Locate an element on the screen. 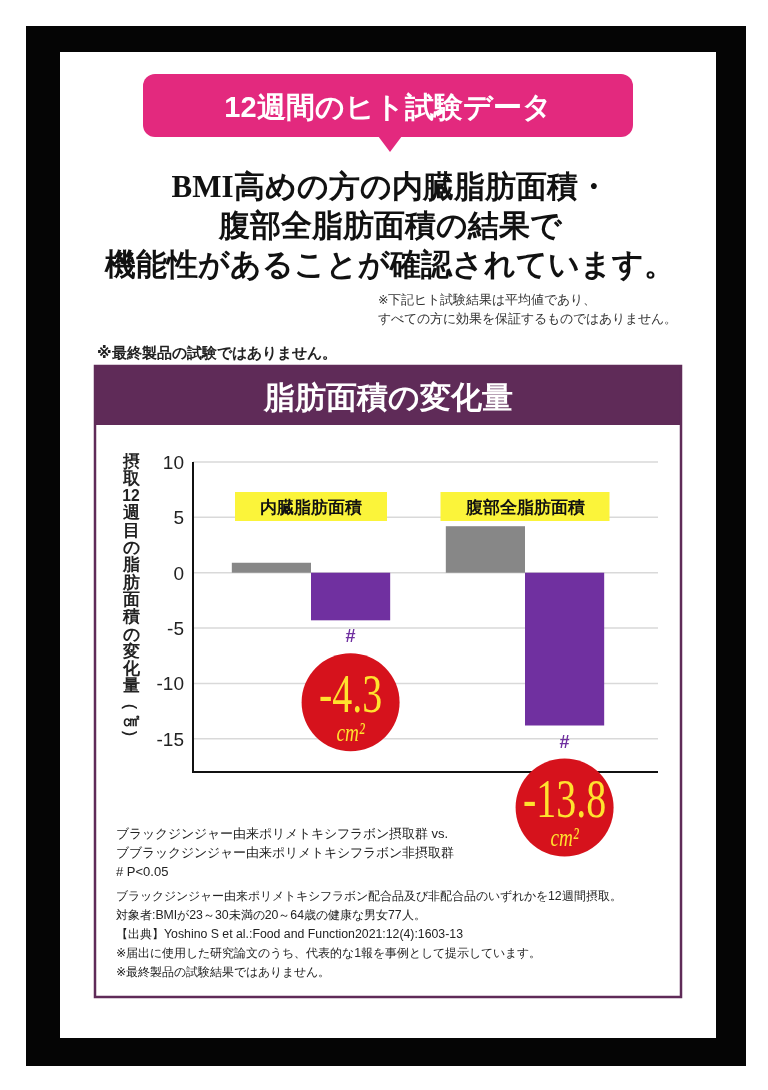  x-tick-label: 内臓脂肪面積 is located at coordinates (311, 507).